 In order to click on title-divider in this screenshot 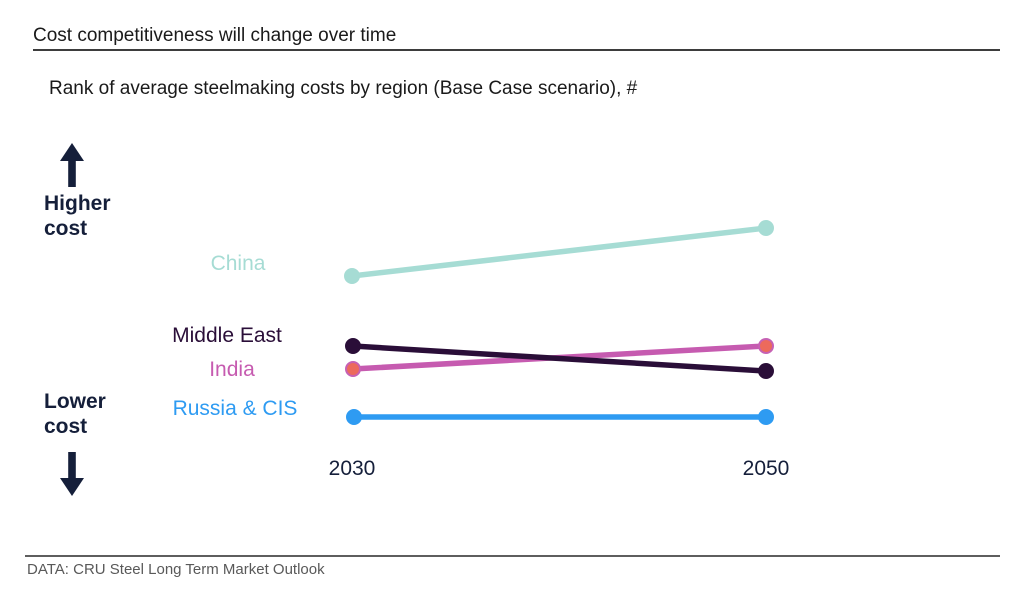, I will do `click(516, 50)`.